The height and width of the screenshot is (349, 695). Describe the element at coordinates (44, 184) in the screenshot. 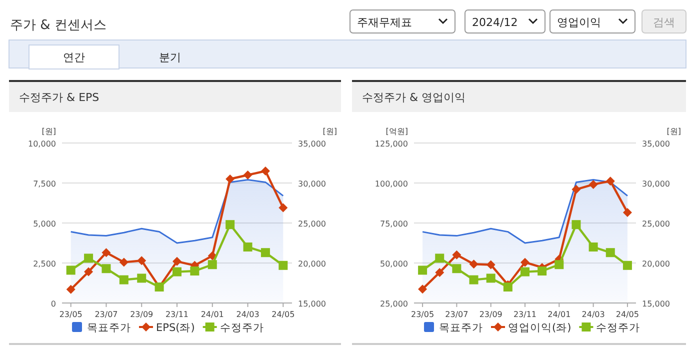

I see `y-tick-label: 7,500` at that location.